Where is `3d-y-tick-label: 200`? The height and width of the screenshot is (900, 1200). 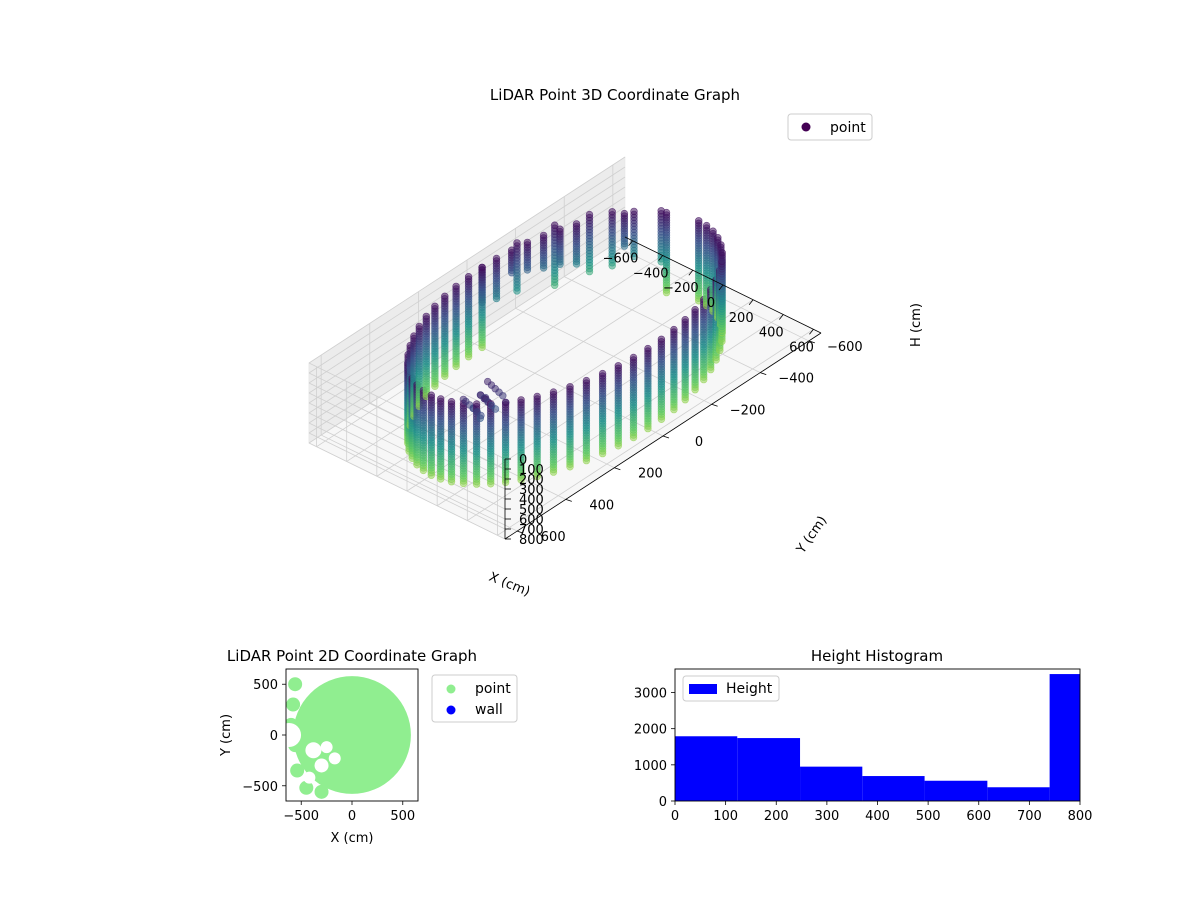
3d-y-tick-label: 200 is located at coordinates (650, 474).